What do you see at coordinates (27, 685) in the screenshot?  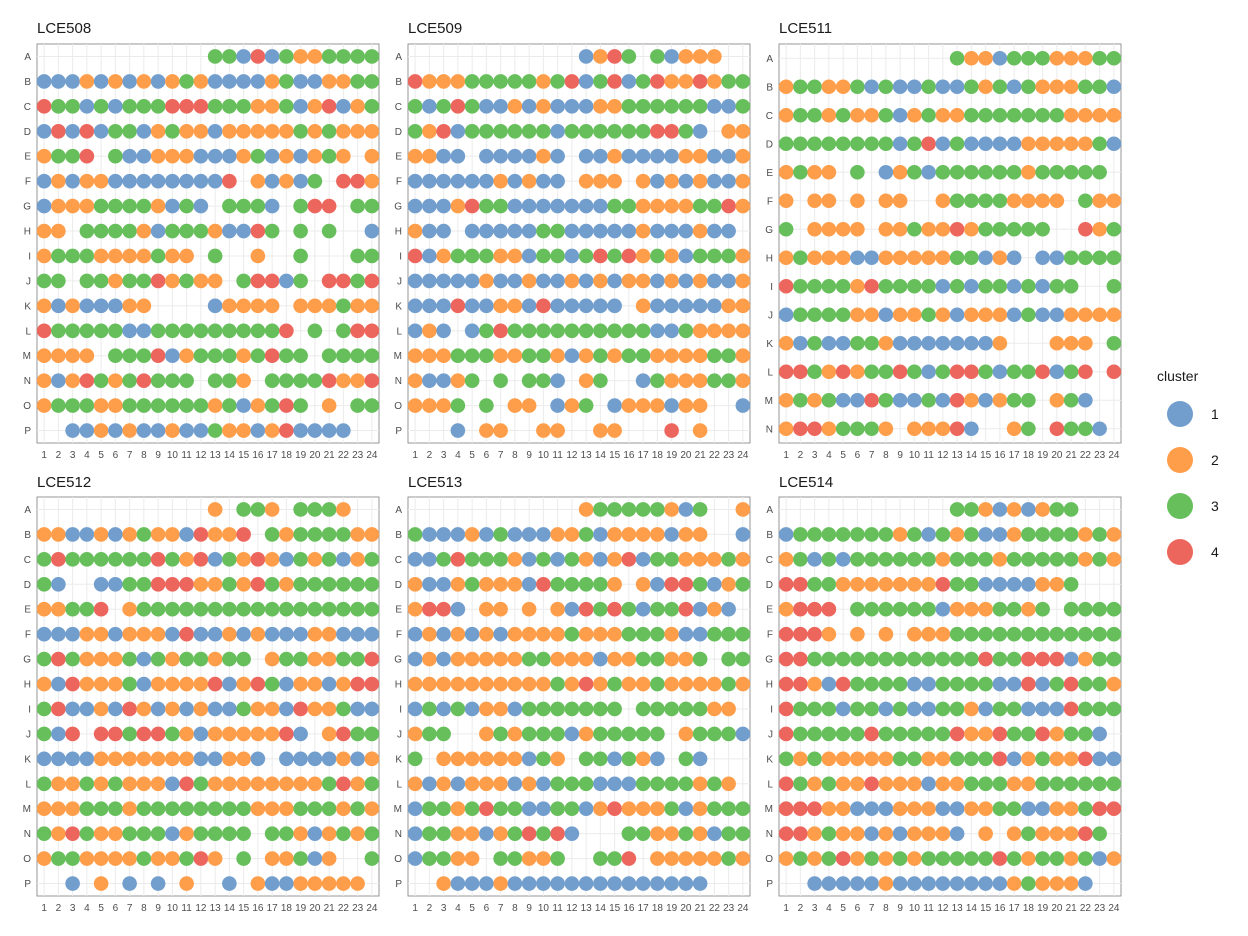 I see `y-tick-label: H` at bounding box center [27, 685].